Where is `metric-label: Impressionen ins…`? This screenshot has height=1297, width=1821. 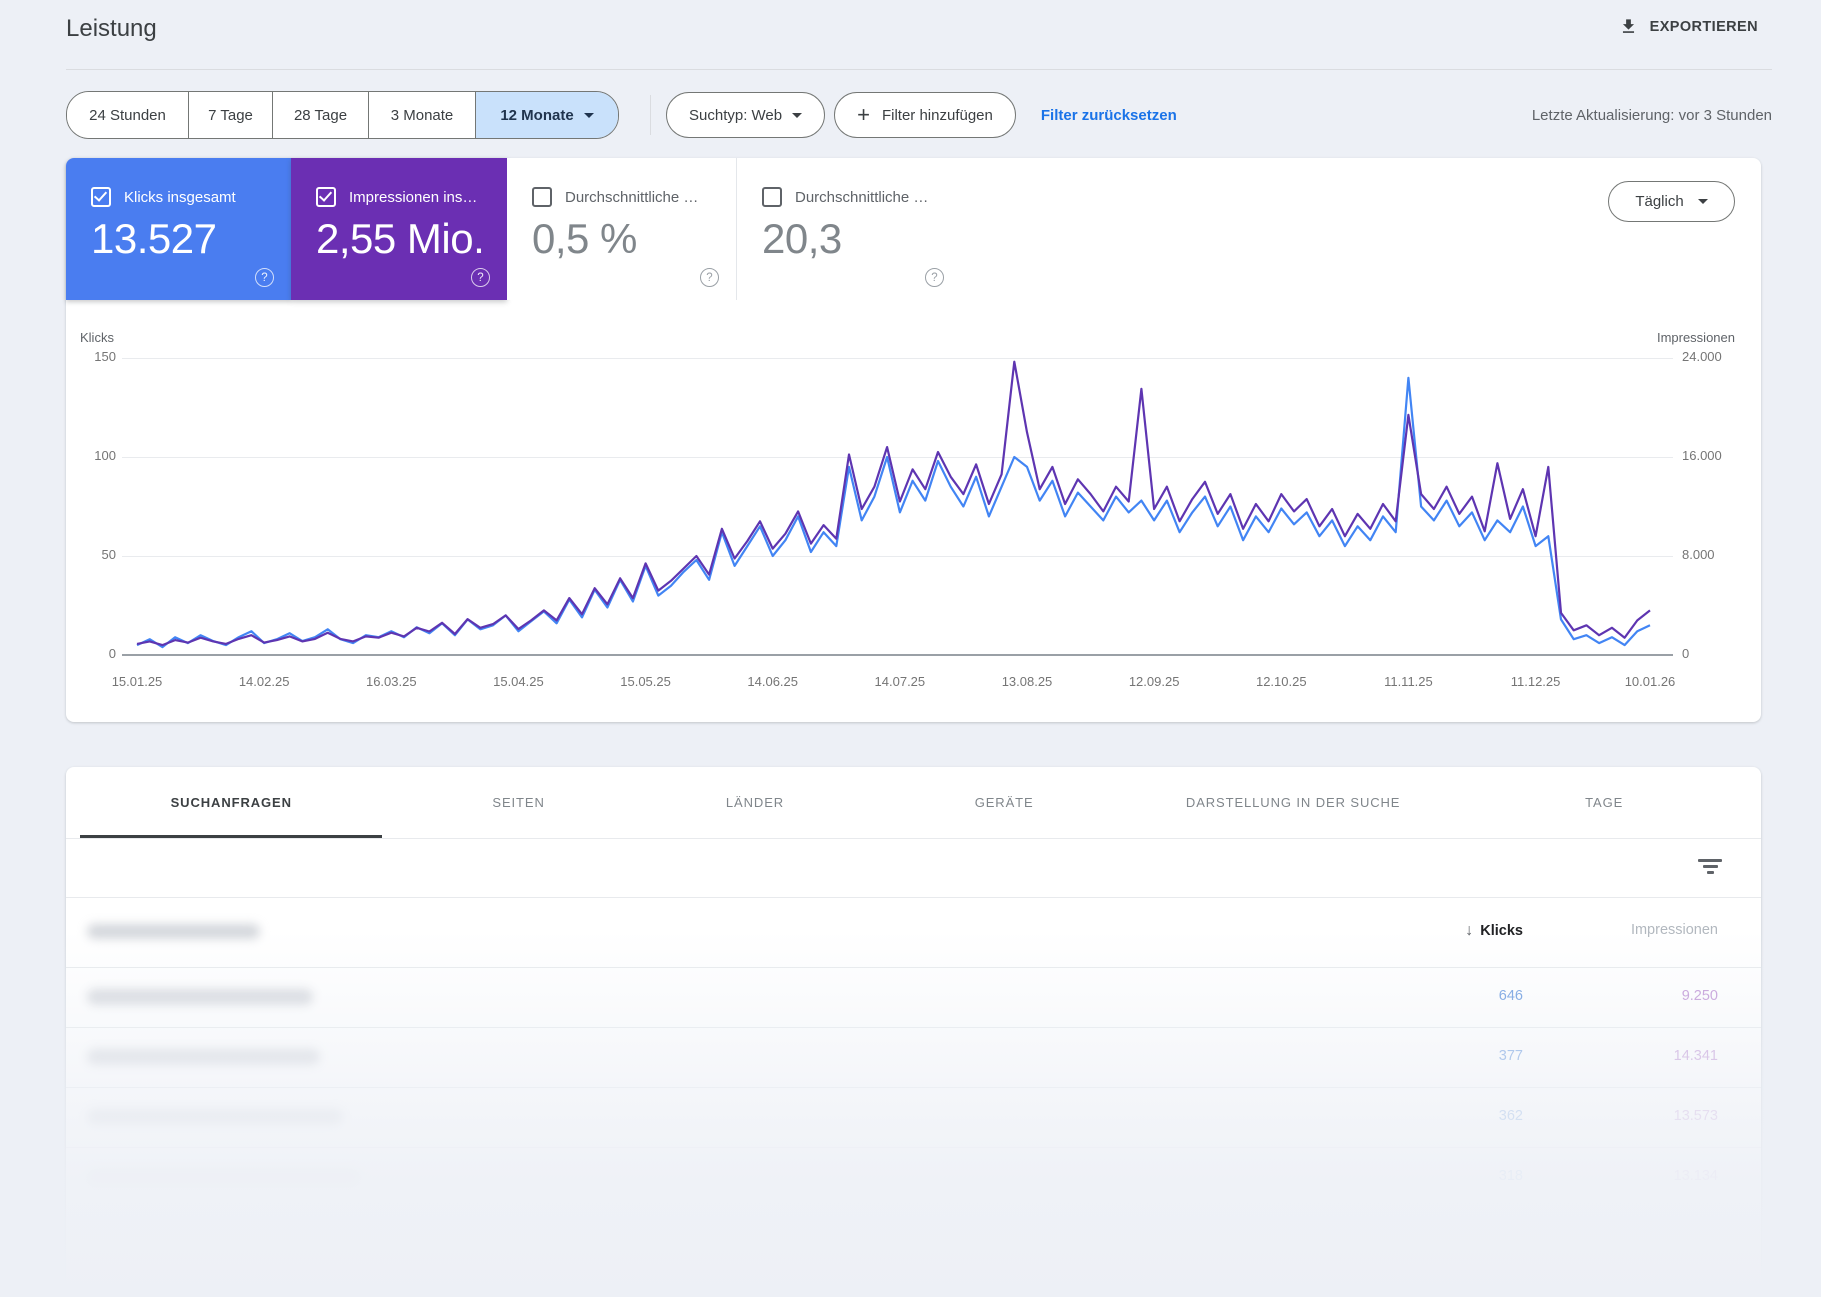
metric-label: Impressionen ins… is located at coordinates (413, 197).